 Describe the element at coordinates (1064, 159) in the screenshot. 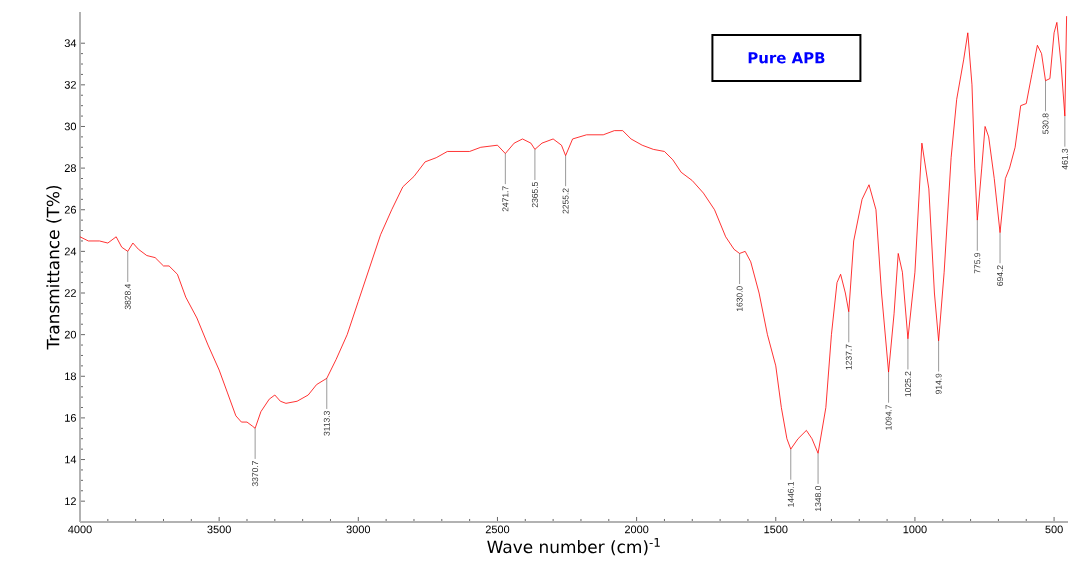

I see `annotation: 461.3` at that location.